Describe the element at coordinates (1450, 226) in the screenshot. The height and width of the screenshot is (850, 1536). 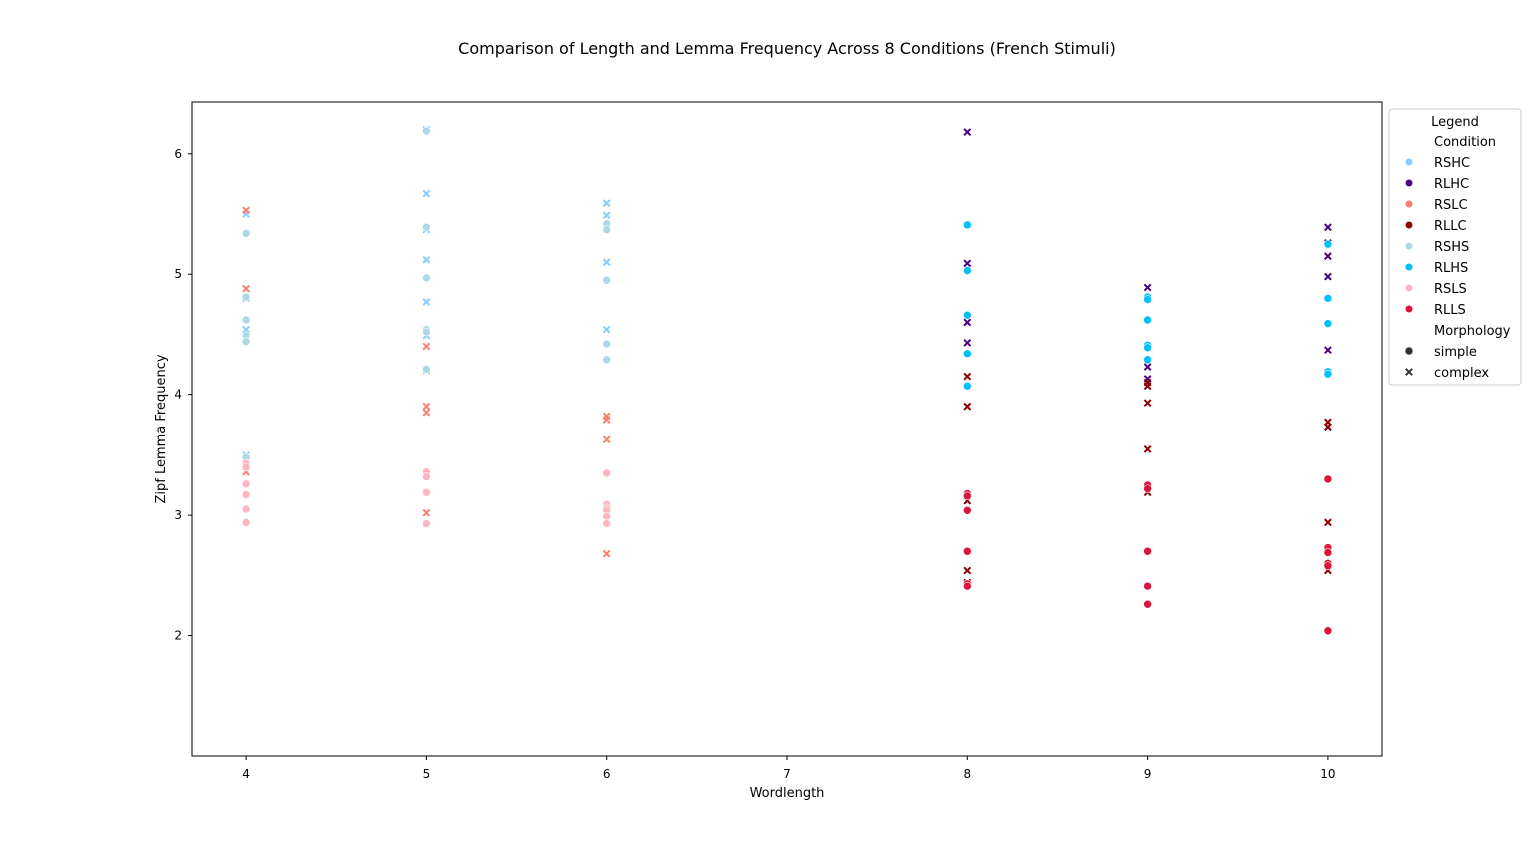
I see `legend-label: RLLC` at that location.